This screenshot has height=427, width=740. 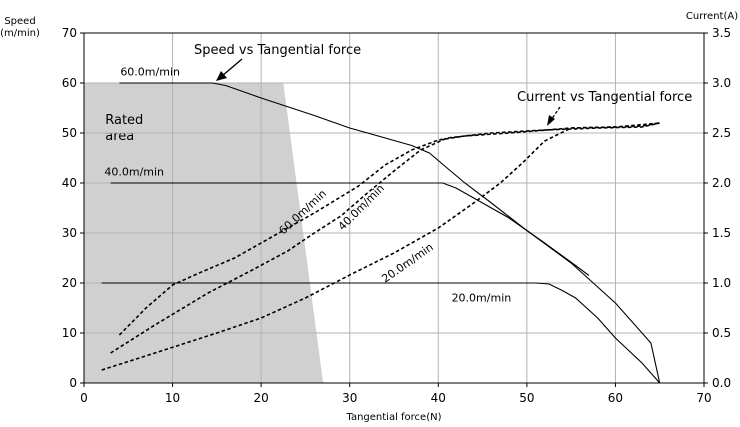 What do you see at coordinates (73, 383) in the screenshot?
I see `y-left-tick-label: 0` at bounding box center [73, 383].